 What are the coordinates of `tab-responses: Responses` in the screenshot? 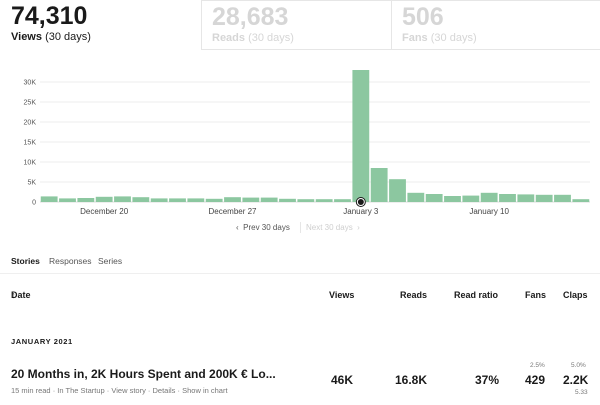 It's located at (70, 261).